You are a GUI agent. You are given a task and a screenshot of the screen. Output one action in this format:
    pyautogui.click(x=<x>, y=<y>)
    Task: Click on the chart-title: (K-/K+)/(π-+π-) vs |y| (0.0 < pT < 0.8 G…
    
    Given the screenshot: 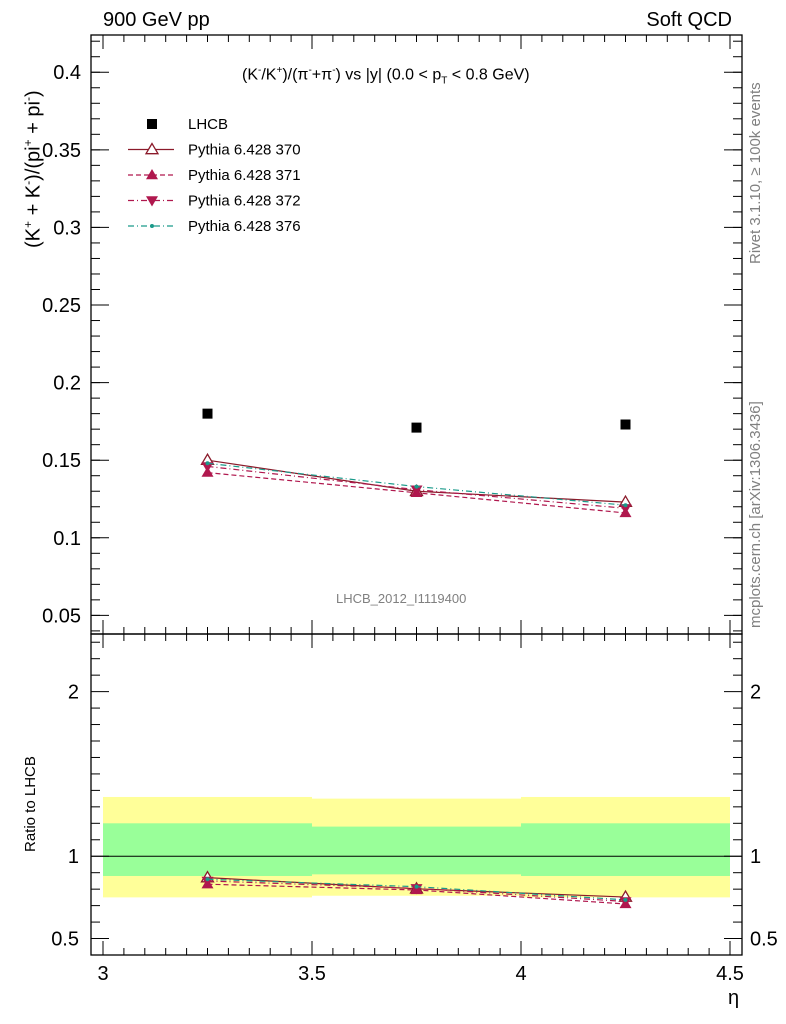 What is the action you would take?
    pyautogui.click(x=386, y=76)
    